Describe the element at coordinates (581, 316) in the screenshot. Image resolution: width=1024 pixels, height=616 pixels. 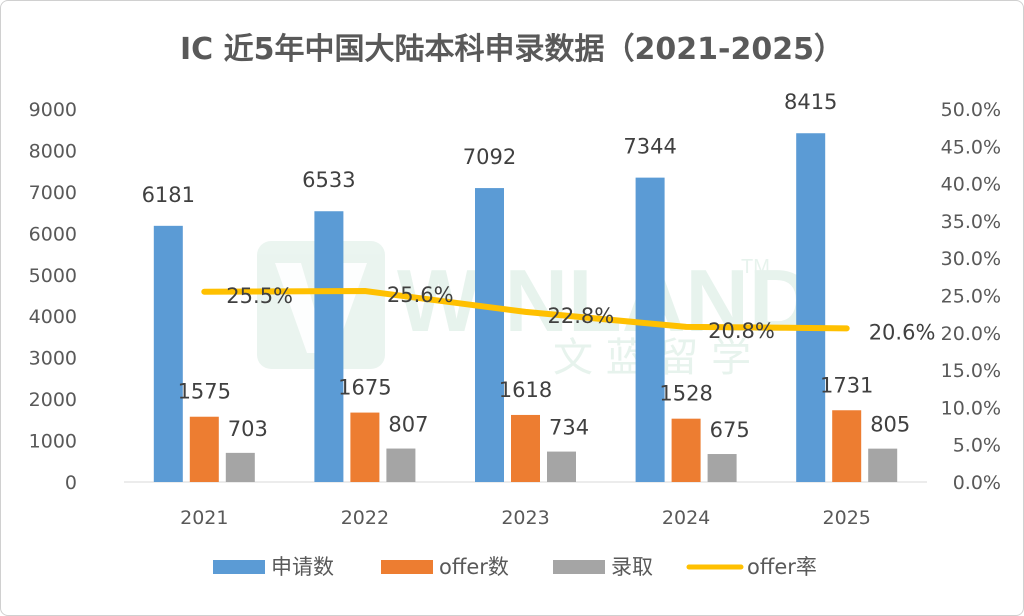
I see `data-label: 22.8%` at that location.